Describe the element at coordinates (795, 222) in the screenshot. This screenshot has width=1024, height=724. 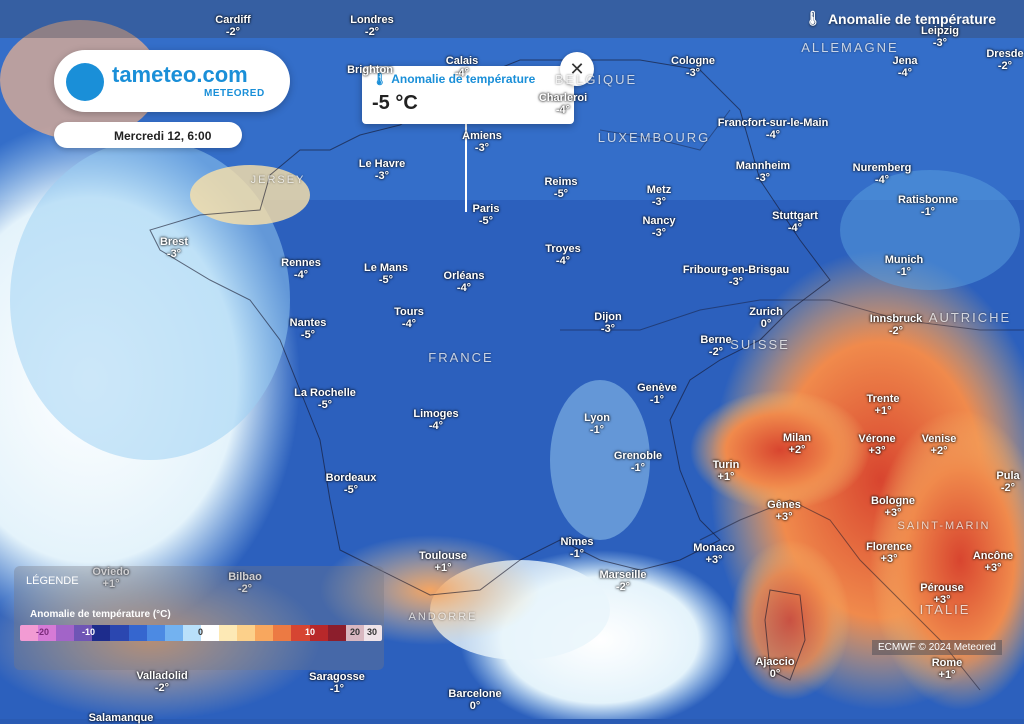
I see `city-label: Stuttgart -4°` at that location.